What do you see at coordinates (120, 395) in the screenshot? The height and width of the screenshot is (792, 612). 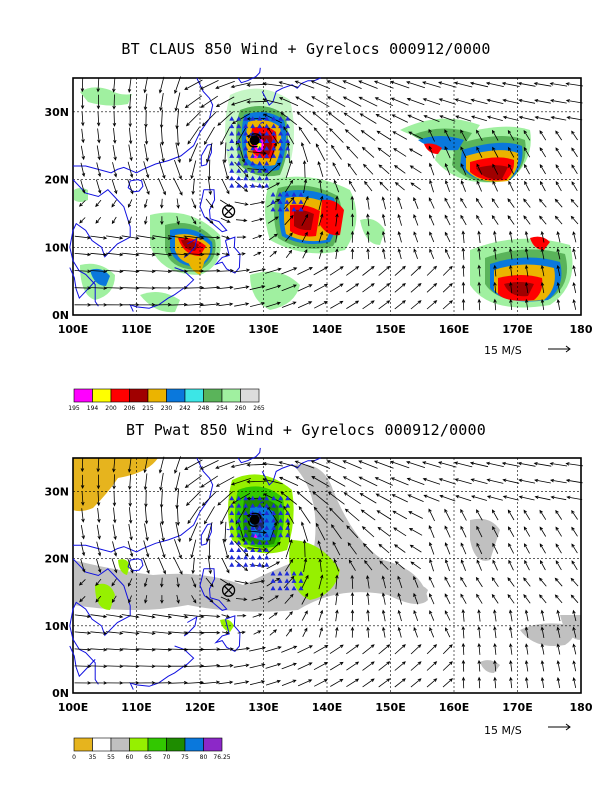 I see `colorbar-swatch` at bounding box center [120, 395].